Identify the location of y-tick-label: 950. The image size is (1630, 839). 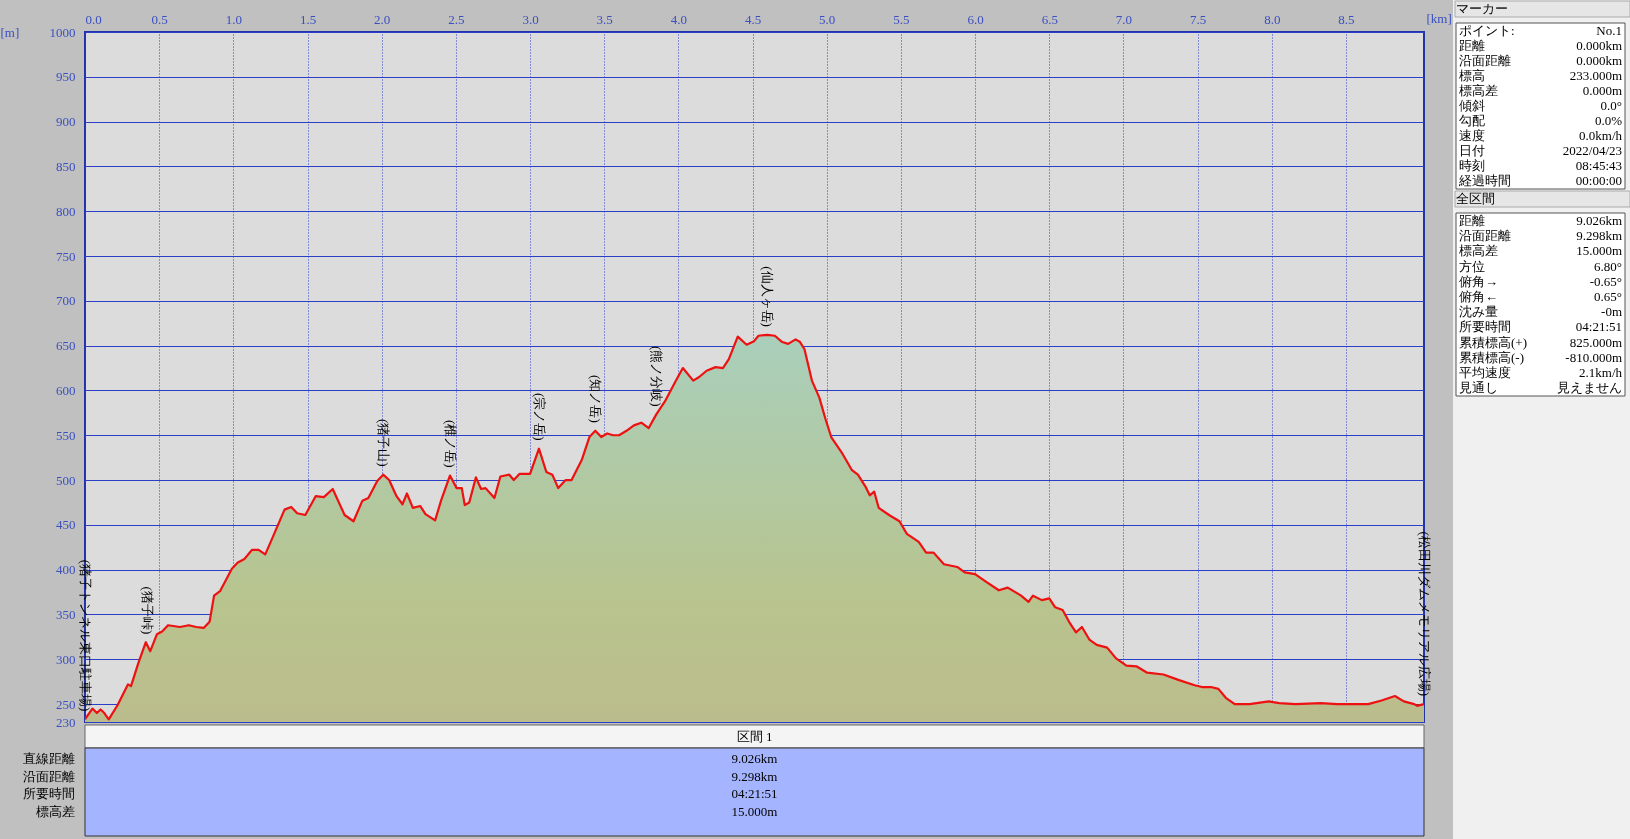
(66, 77).